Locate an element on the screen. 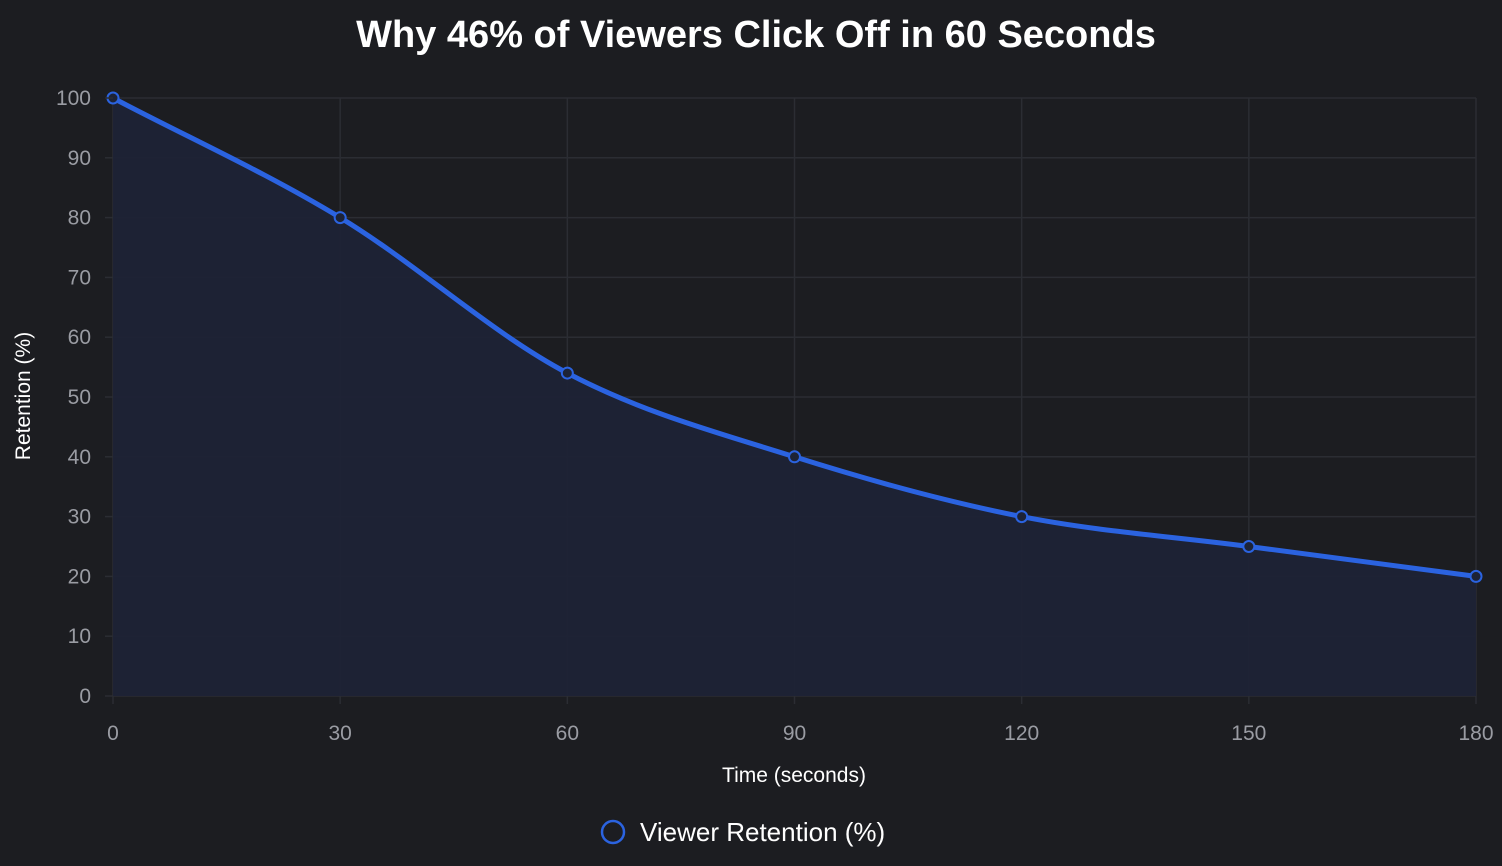 The height and width of the screenshot is (866, 1502). y-tick-label: 50 is located at coordinates (79, 397).